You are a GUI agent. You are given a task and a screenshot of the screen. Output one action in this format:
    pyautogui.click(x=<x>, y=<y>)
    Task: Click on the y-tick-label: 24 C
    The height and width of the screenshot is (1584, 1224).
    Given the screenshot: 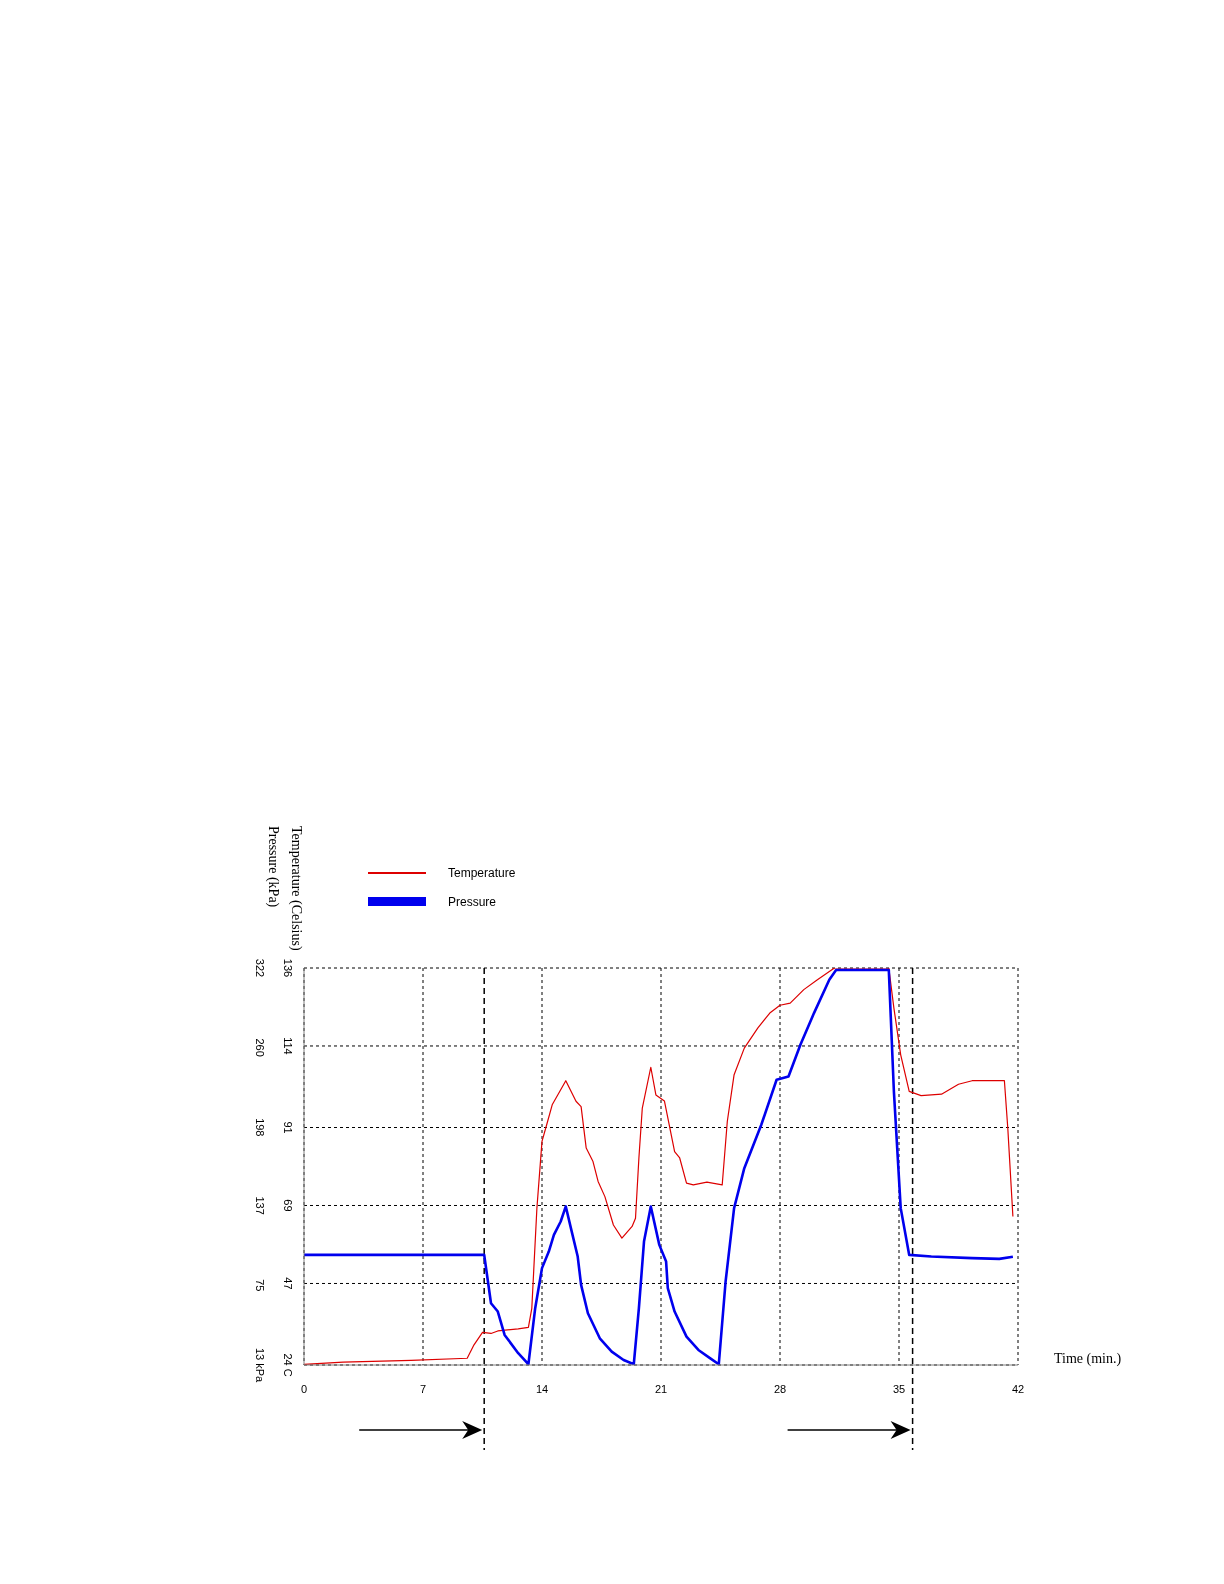 What is the action you would take?
    pyautogui.click(x=288, y=1365)
    